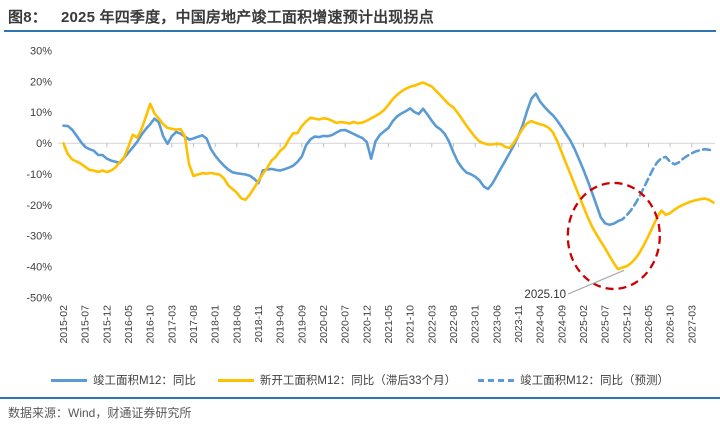  Describe the element at coordinates (247, 17) in the screenshot. I see `figure-title-text: 2025 年四季度，中国房地产竣工面积增速预计出现拐点` at that location.